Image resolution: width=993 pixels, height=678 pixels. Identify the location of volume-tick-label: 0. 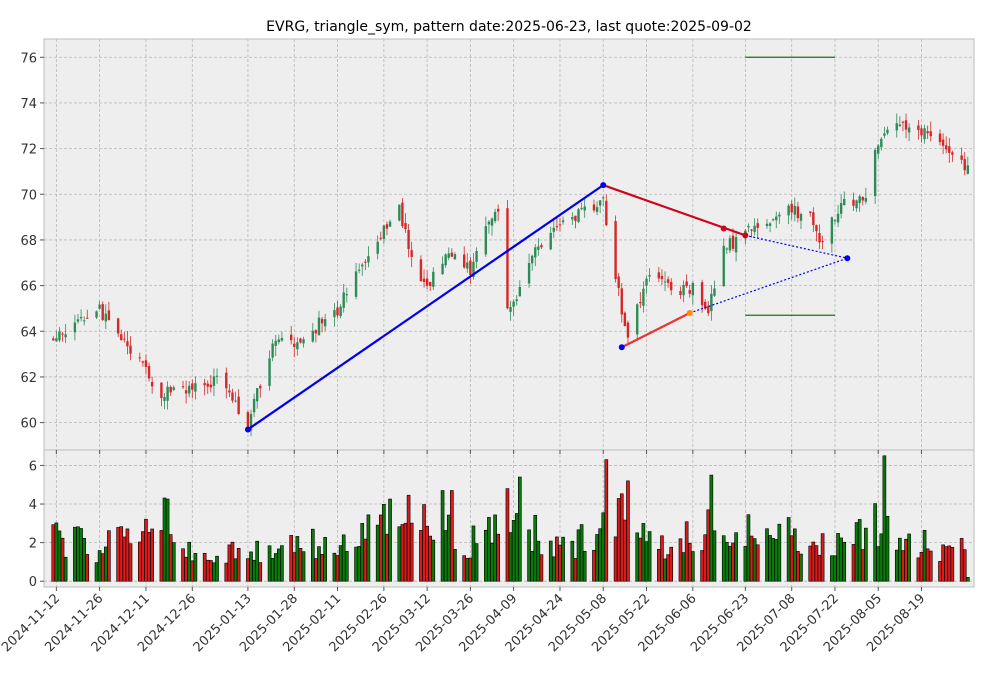
(33, 582).